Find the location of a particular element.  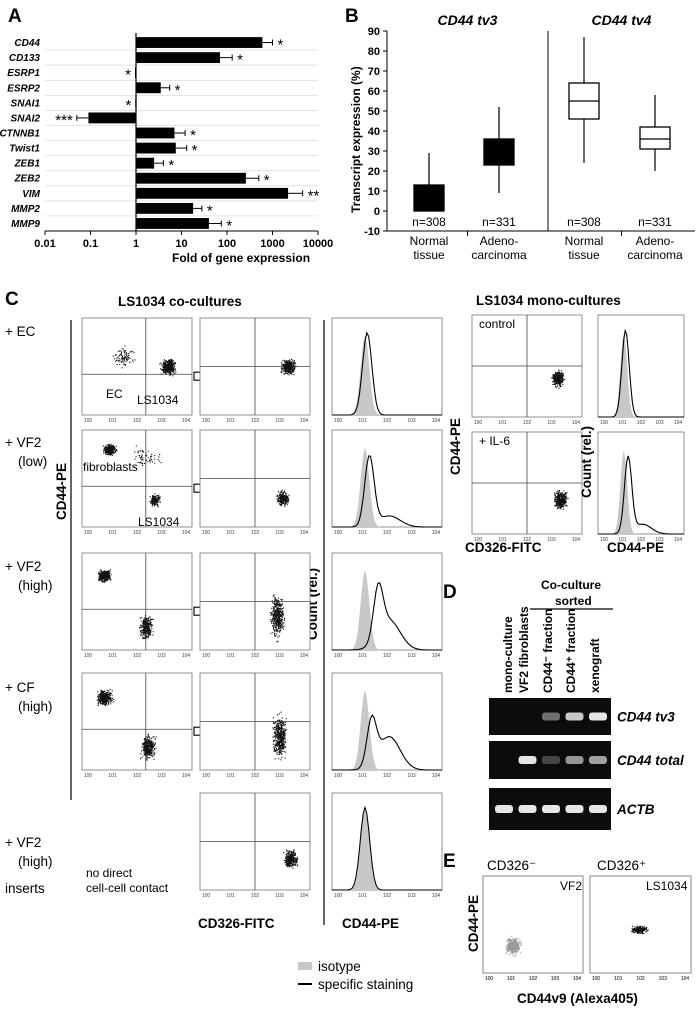

lane-label: xenograft is located at coordinates (595, 665).